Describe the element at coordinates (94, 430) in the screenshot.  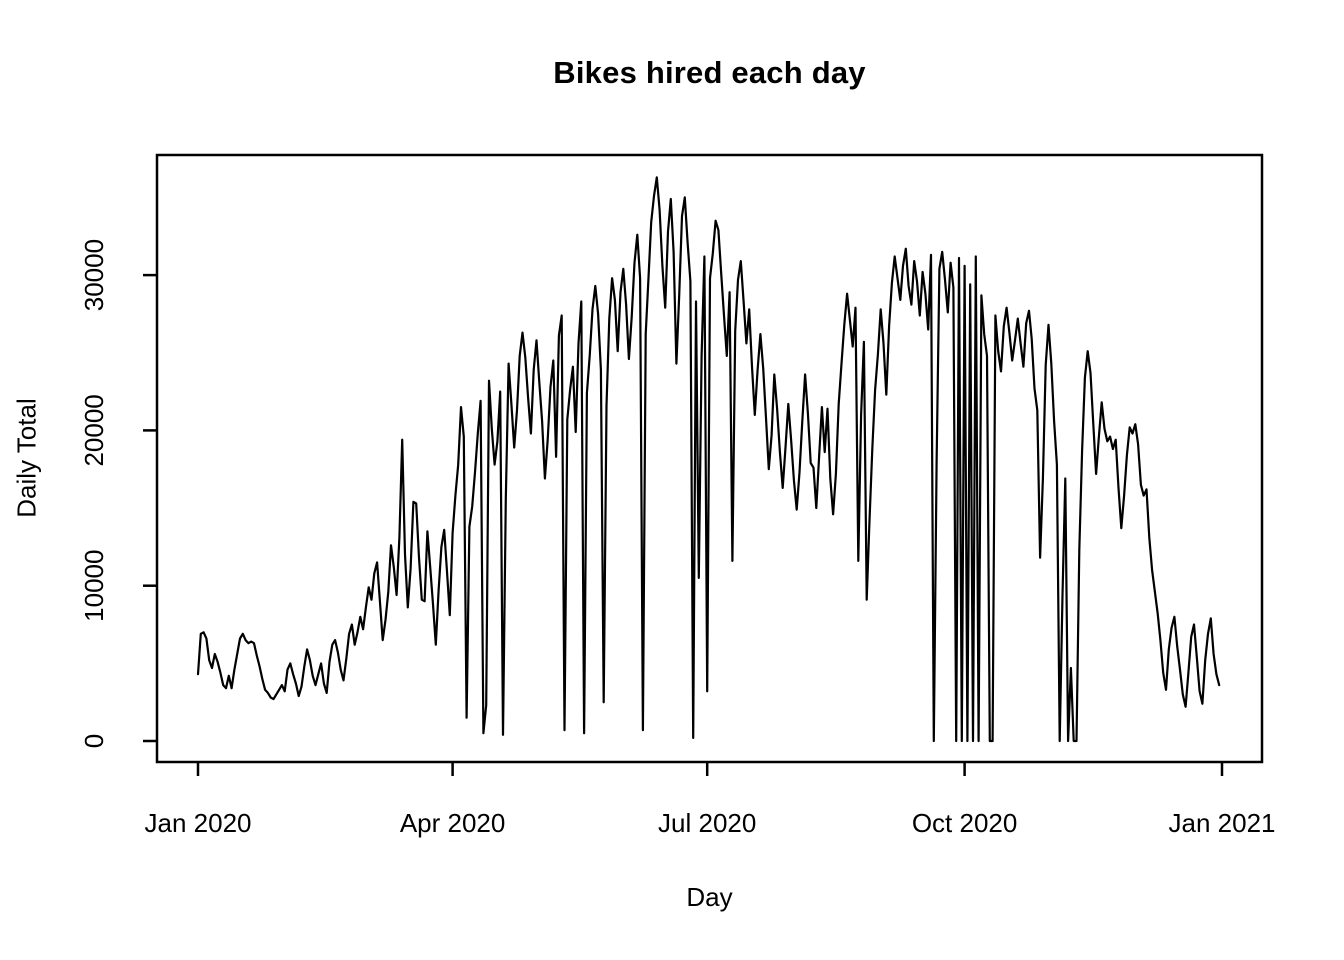
I see `y-tick-label: 20000` at that location.